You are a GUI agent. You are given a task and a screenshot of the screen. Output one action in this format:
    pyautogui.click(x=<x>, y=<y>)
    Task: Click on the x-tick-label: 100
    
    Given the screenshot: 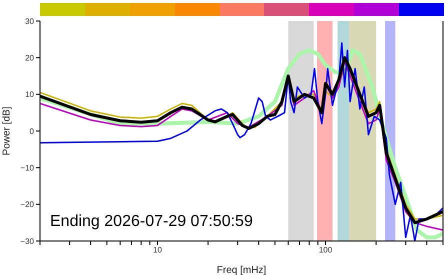 What is the action you would take?
    pyautogui.click(x=325, y=250)
    